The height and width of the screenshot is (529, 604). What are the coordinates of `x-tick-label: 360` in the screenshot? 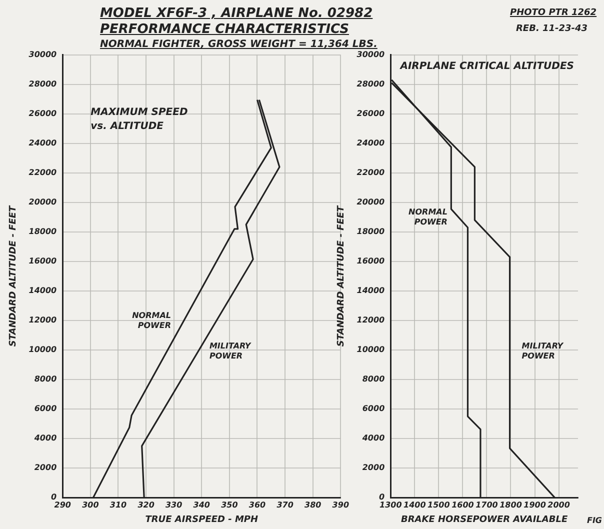 It's located at (257, 505).